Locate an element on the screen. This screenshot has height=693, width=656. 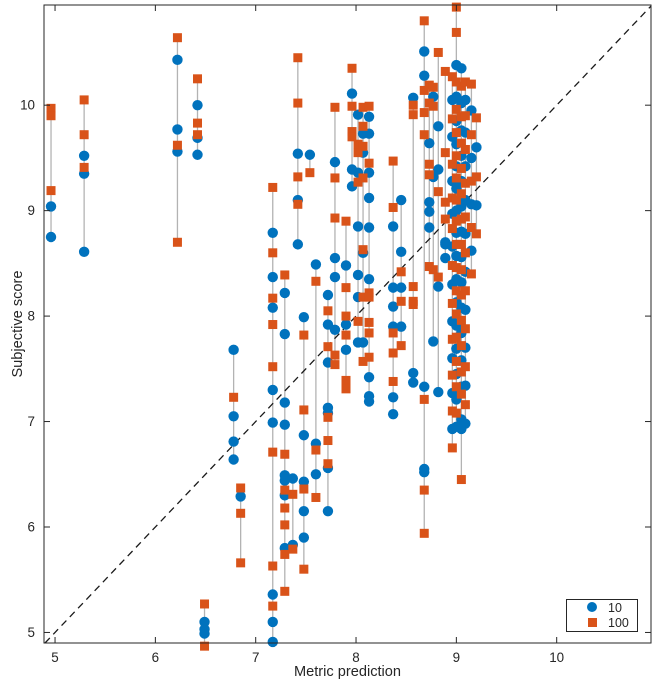
legend-entry-10: 10 is located at coordinates (602, 607).